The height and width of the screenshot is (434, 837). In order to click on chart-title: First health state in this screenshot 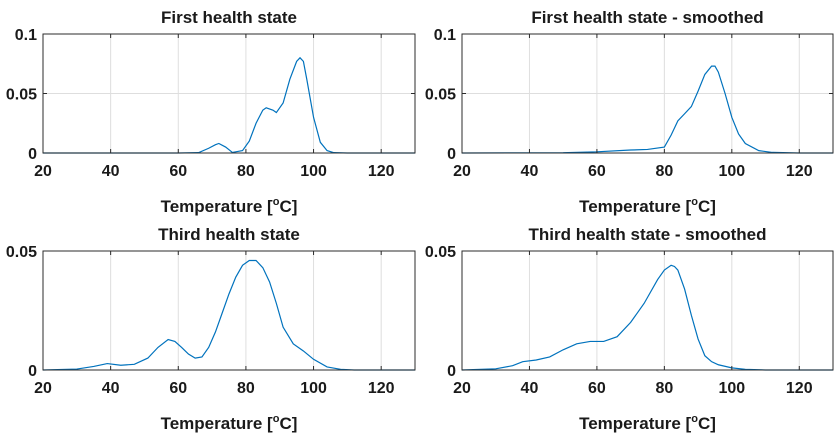, I will do `click(229, 17)`.